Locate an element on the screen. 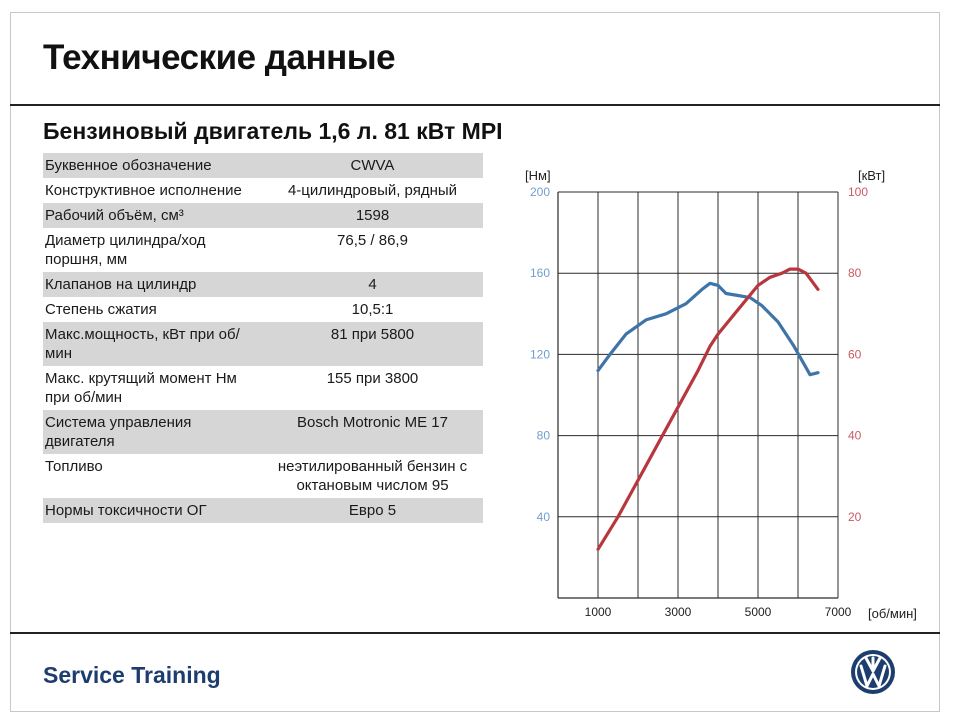 Image resolution: width=960 pixels, height=725 pixels. spec-label: Система управления двигателя is located at coordinates (153, 432).